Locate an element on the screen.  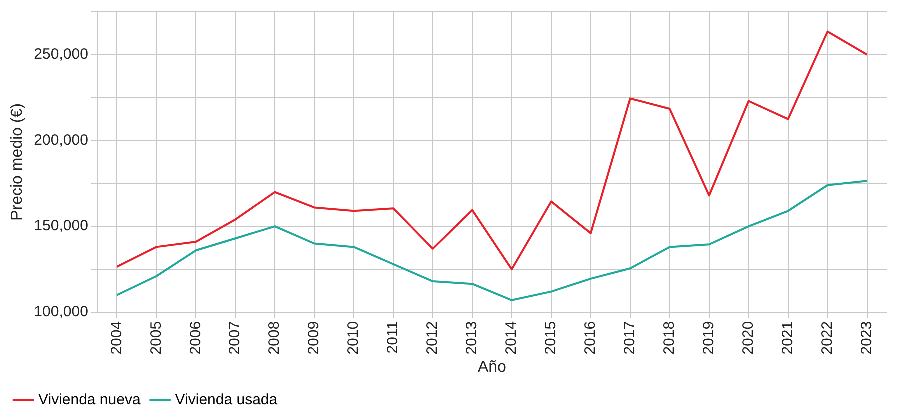
y-tick-label: 250,000 is located at coordinates (61, 55).